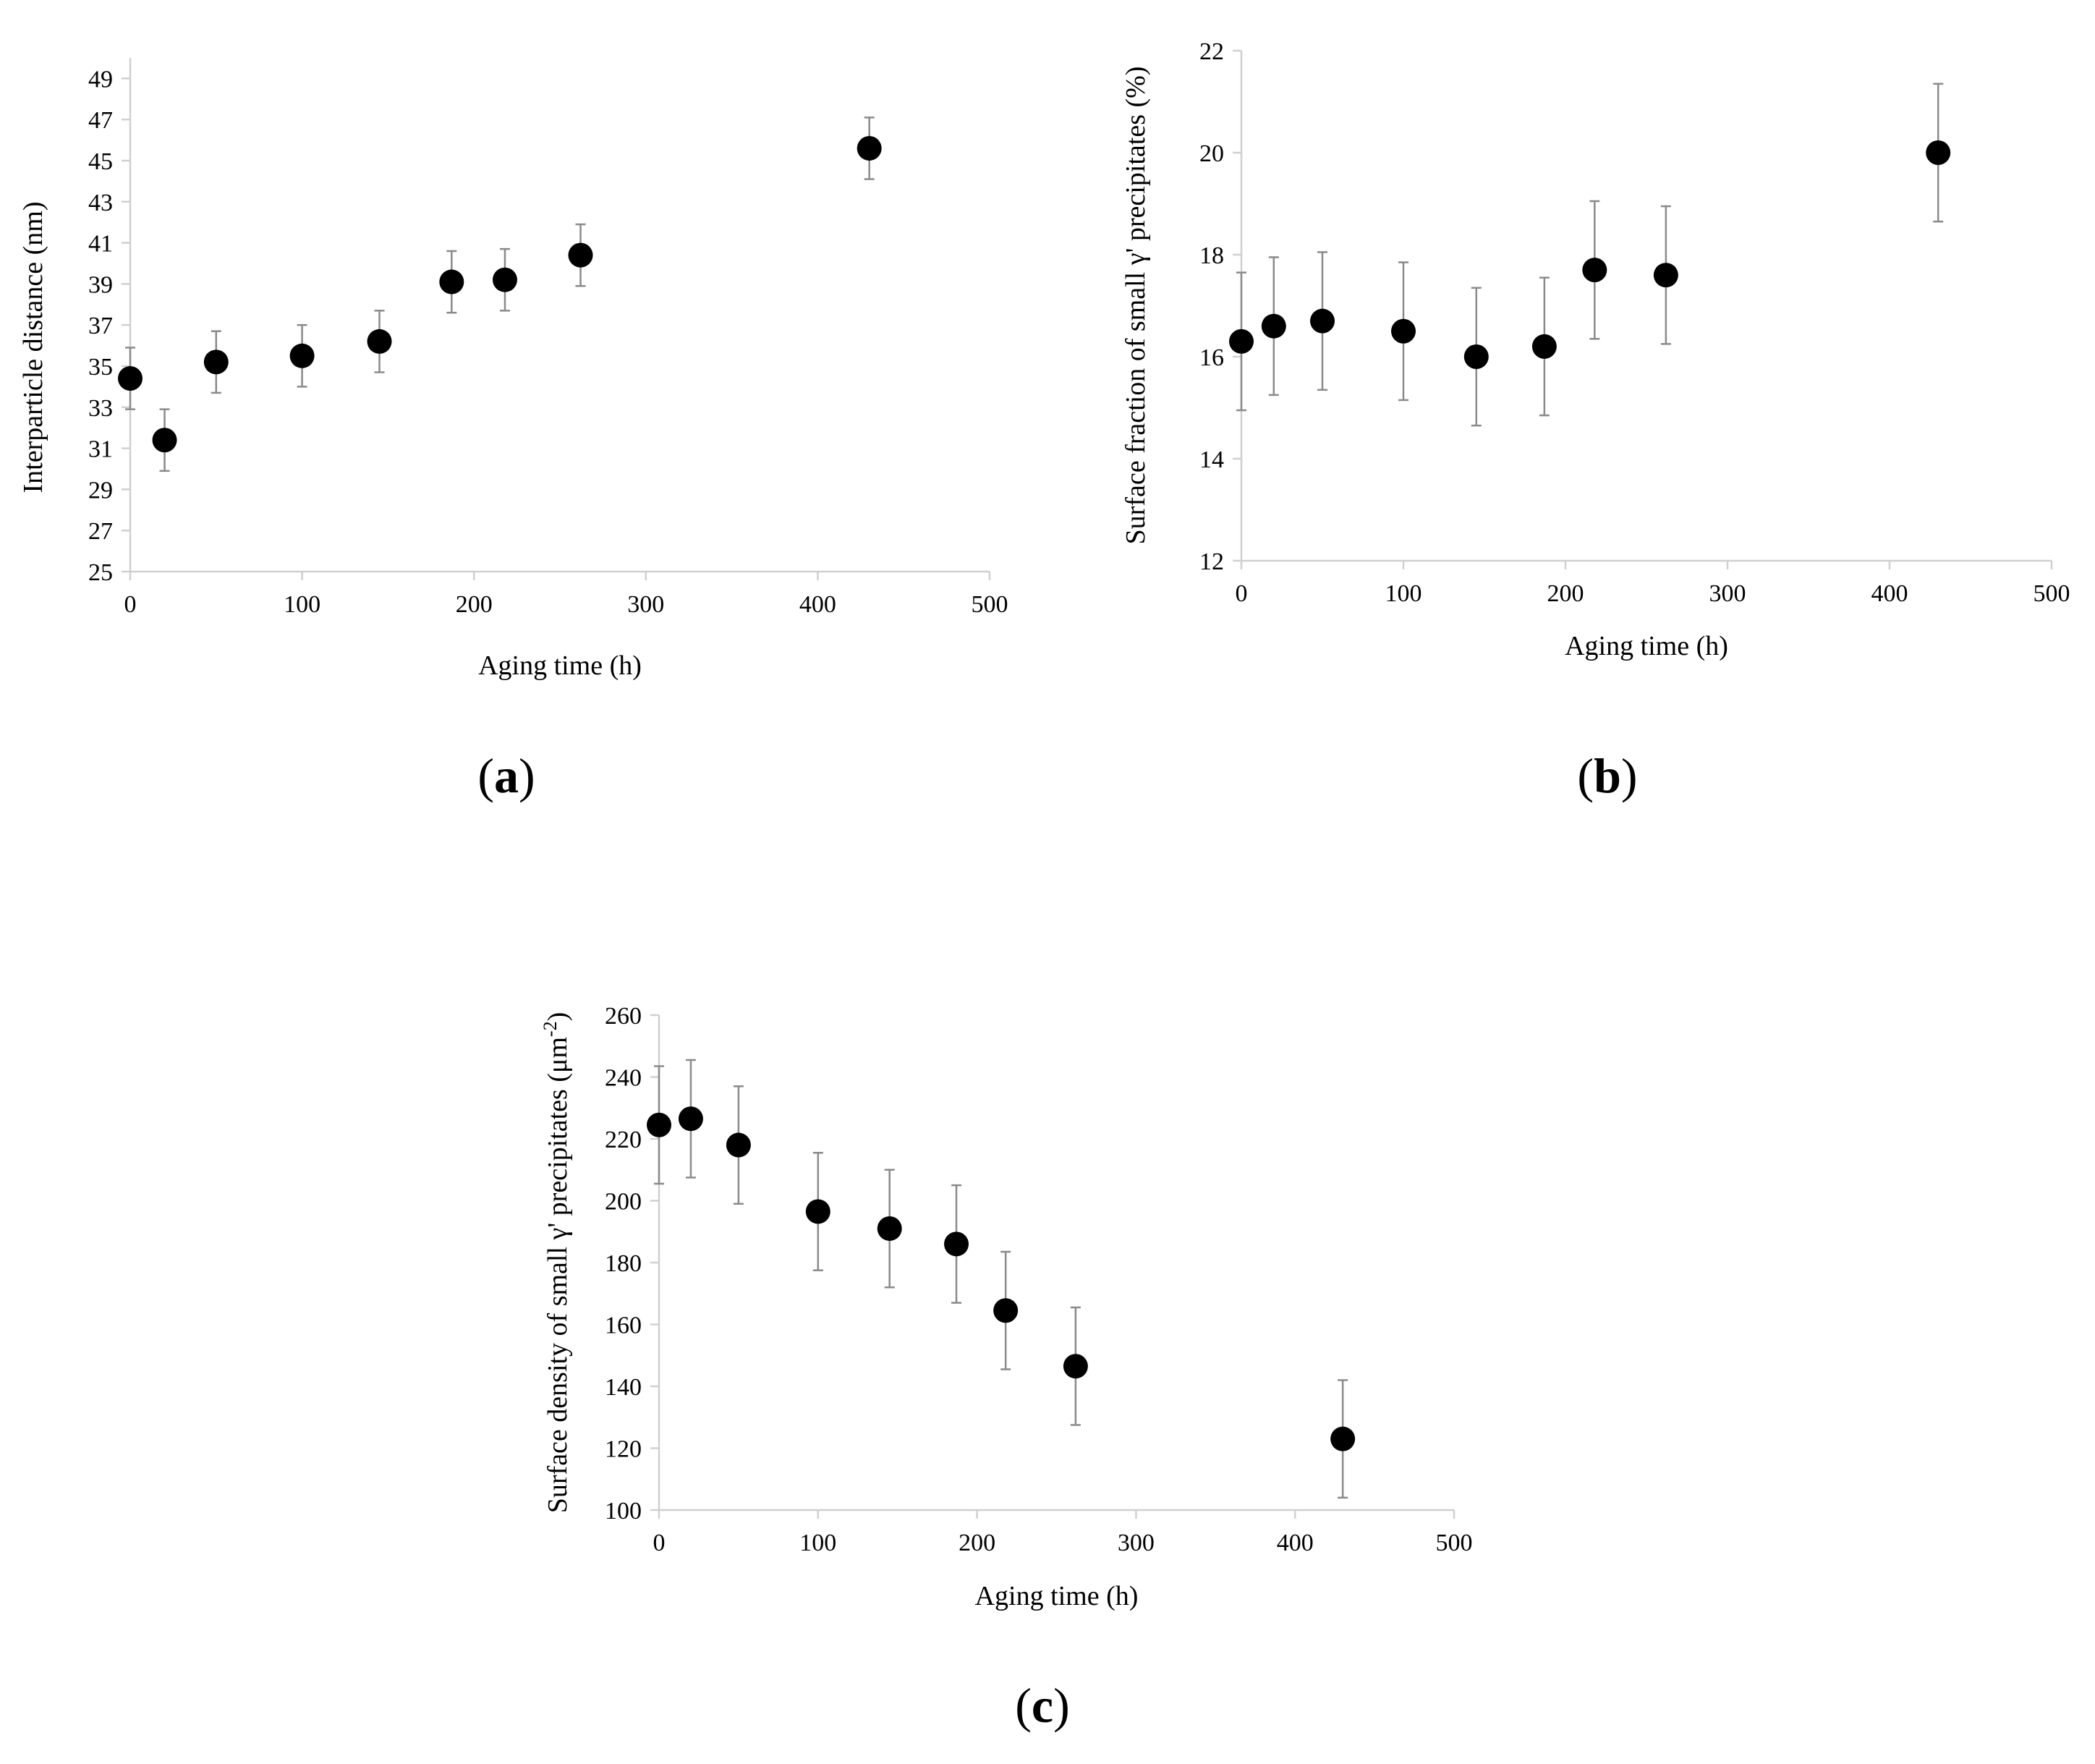 The height and width of the screenshot is (1764, 2095). Describe the element at coordinates (623, 1078) in the screenshot. I see `y-tick-label: 240` at that location.